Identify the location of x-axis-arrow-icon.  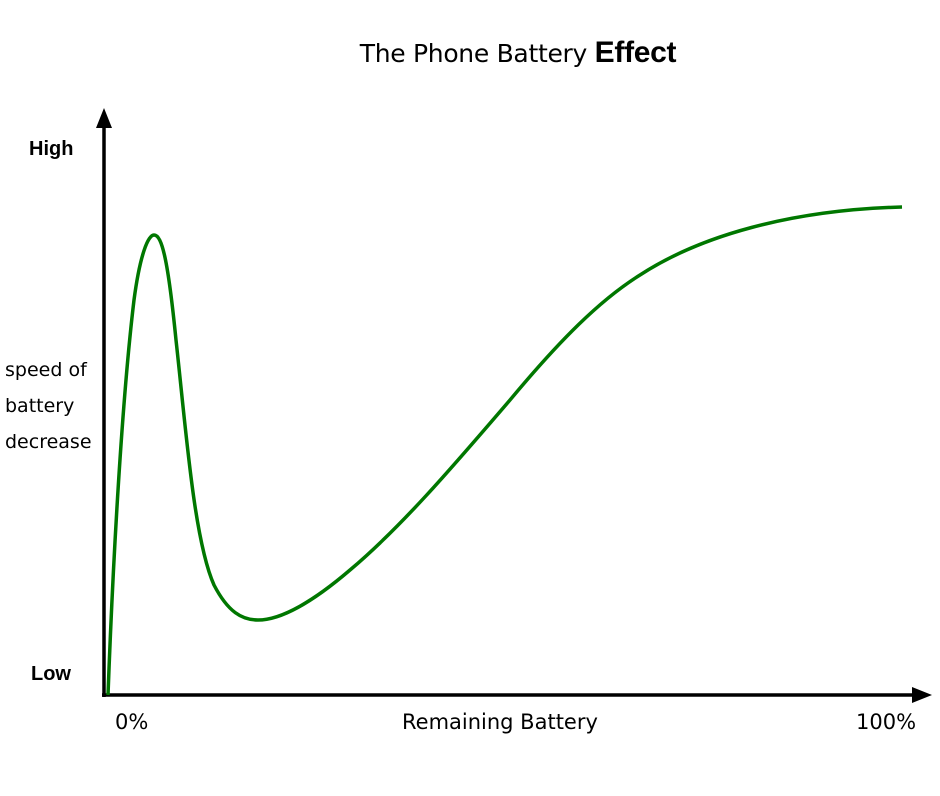
(922, 695).